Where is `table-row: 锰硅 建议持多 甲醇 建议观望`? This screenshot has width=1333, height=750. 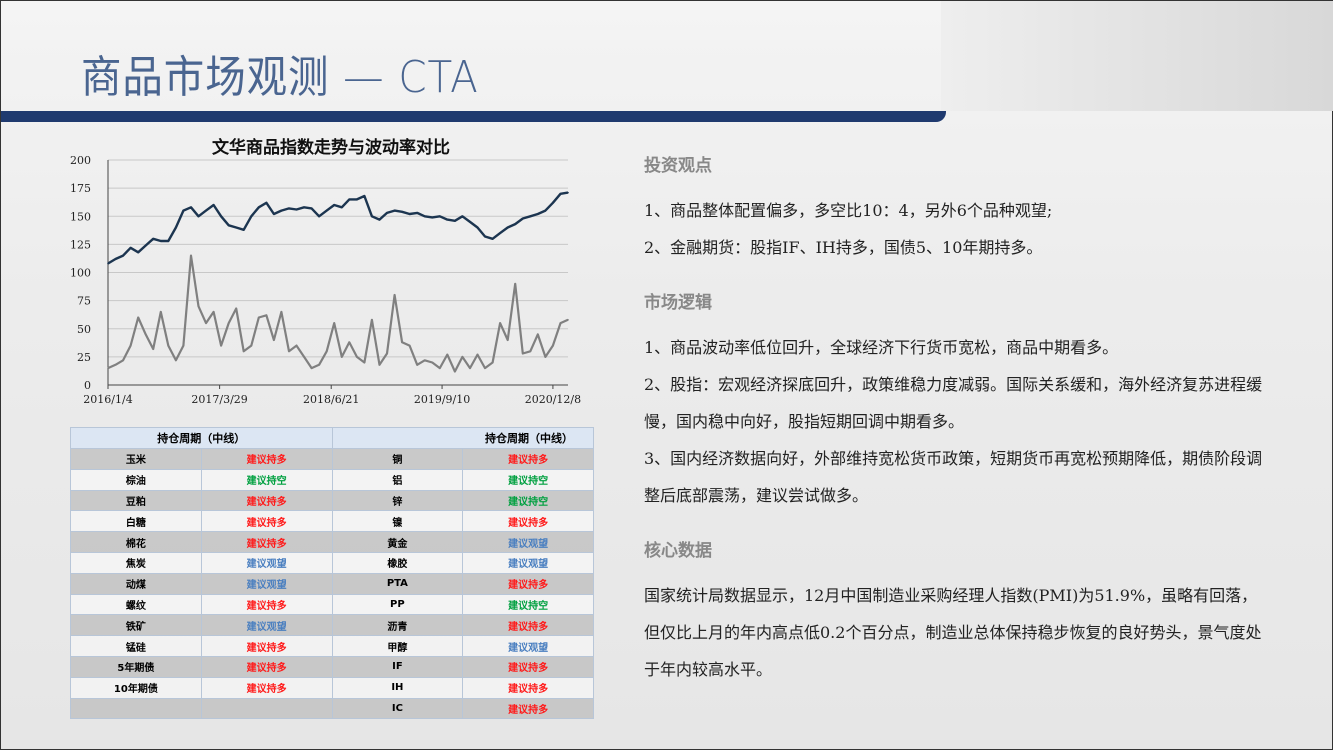
table-row: 锰硅 建议持多 甲醇 建议观望 is located at coordinates (332, 646).